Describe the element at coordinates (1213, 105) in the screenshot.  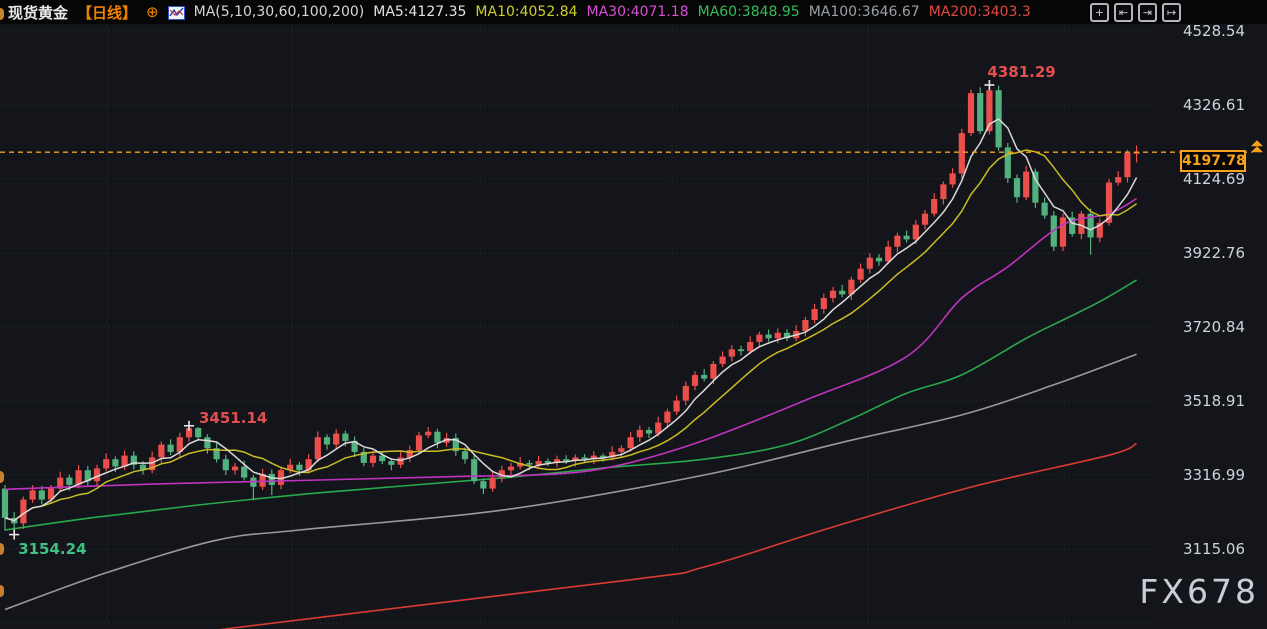
I see `price-axis-label: 4326.61` at that location.